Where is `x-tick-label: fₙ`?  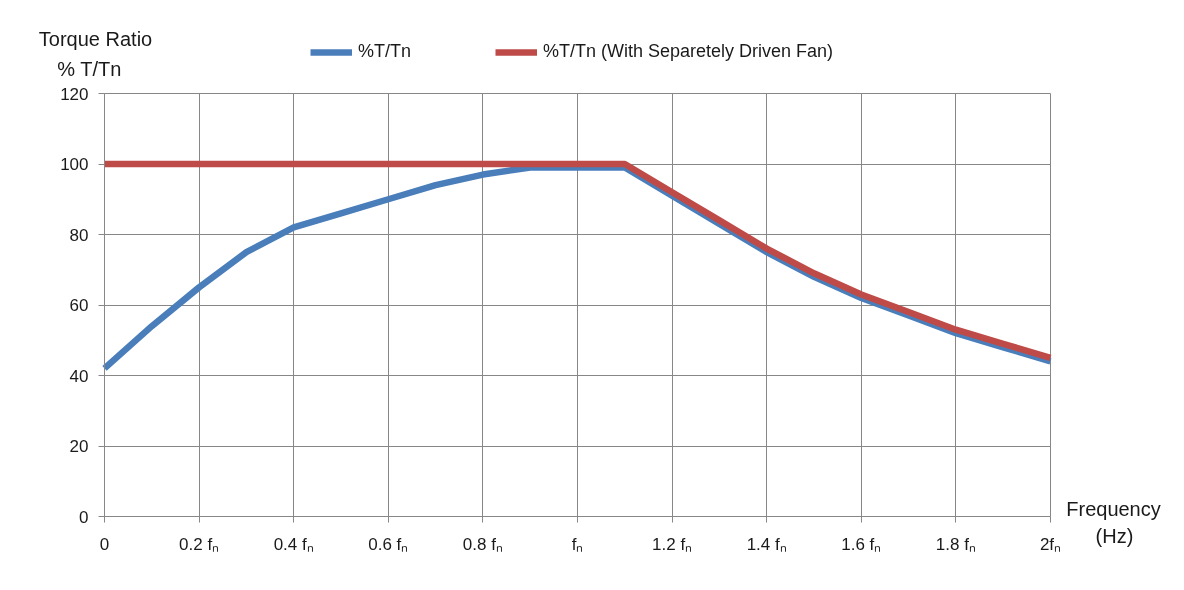
x-tick-label: fₙ is located at coordinates (577, 544).